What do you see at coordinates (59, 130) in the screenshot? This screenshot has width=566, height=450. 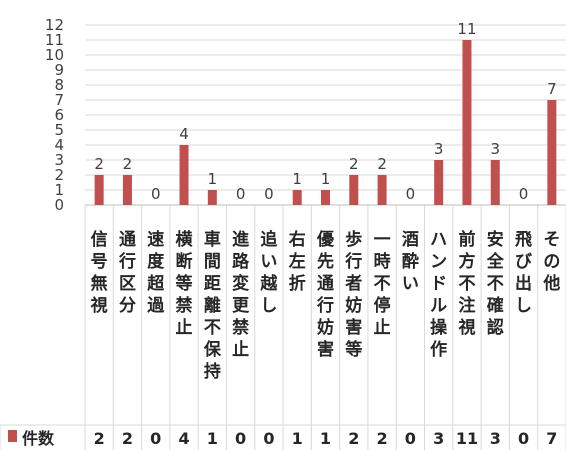 I see `y-tick-label: 5` at bounding box center [59, 130].